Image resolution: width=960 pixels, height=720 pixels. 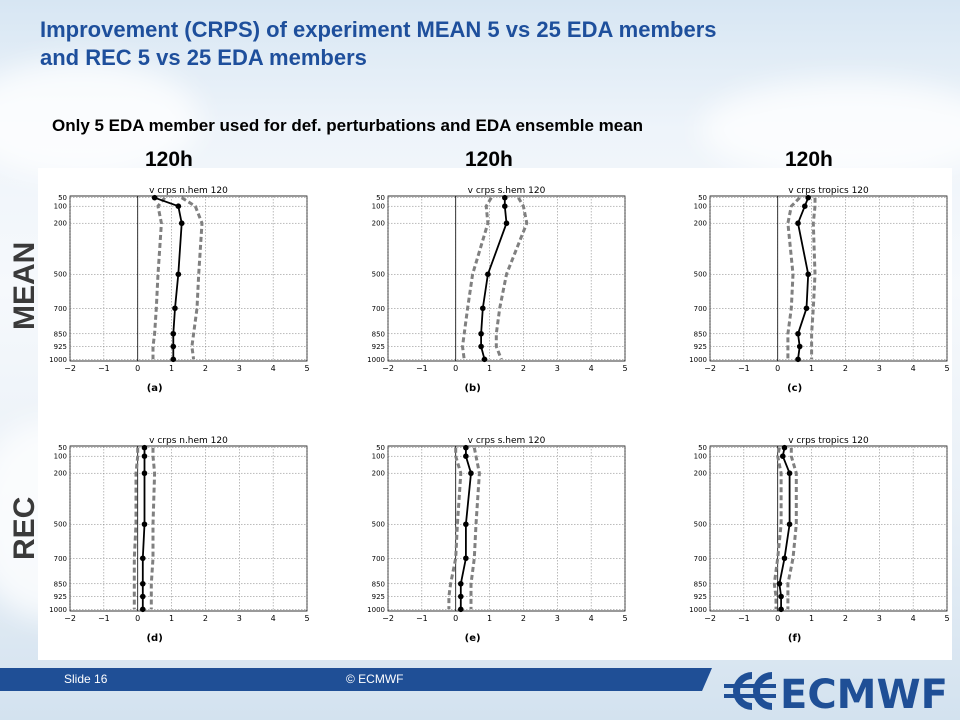 What do you see at coordinates (188, 191) in the screenshot?
I see `panel-title: v crps n.hem 120` at bounding box center [188, 191].